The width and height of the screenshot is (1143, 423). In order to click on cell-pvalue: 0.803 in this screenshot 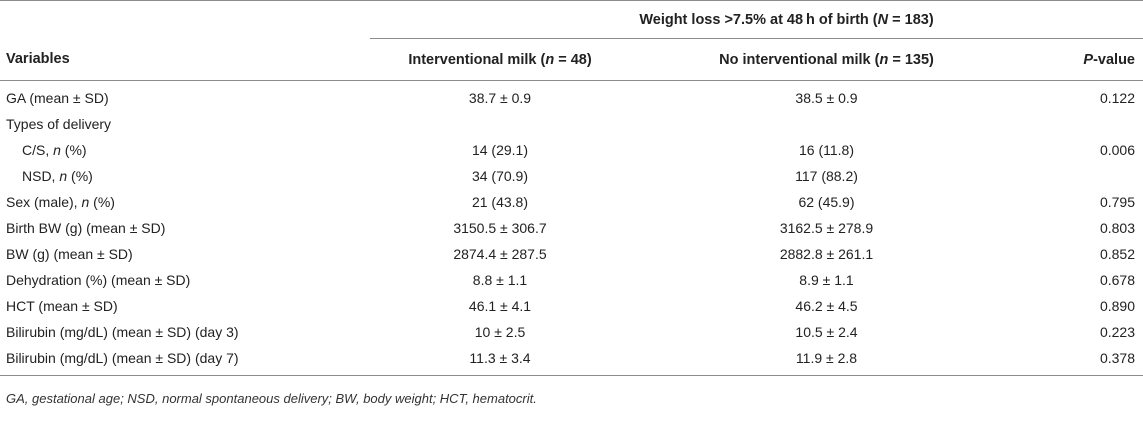, I will do `click(1117, 228)`.